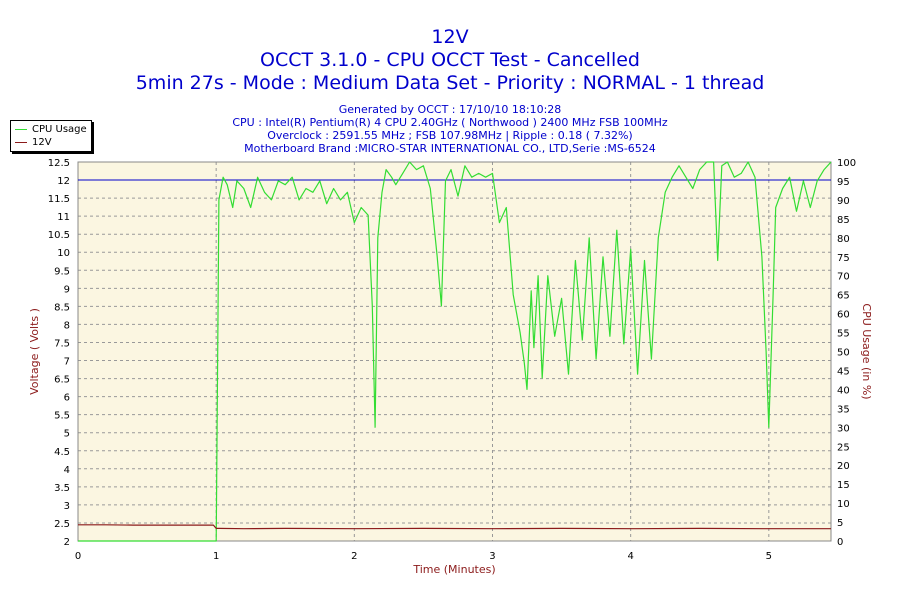 The image size is (900, 600). What do you see at coordinates (62, 380) in the screenshot?
I see `y-tick-label: 6.5` at bounding box center [62, 380].